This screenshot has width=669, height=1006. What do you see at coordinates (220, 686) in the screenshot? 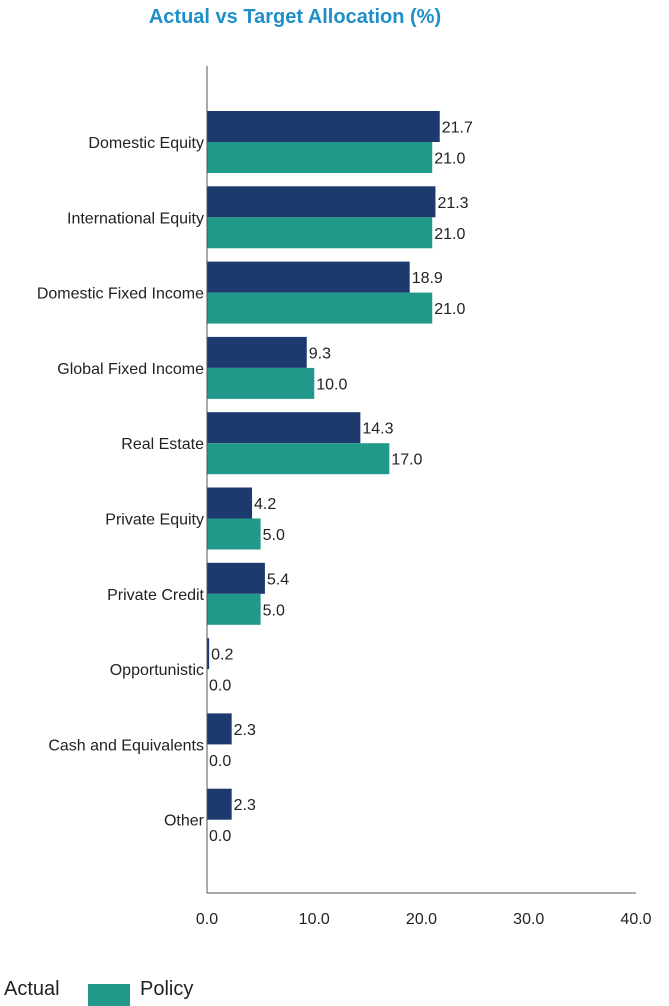
I see `data-label-policy-opportunistic: 0.0` at bounding box center [220, 686].